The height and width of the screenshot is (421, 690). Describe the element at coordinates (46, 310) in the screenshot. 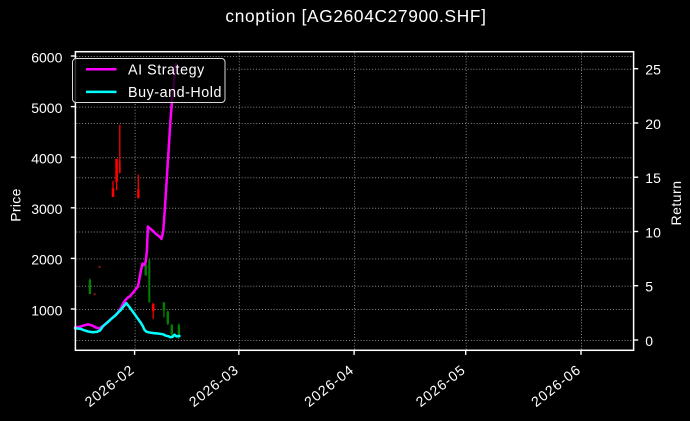

I see `svg-text: 1000` at that location.